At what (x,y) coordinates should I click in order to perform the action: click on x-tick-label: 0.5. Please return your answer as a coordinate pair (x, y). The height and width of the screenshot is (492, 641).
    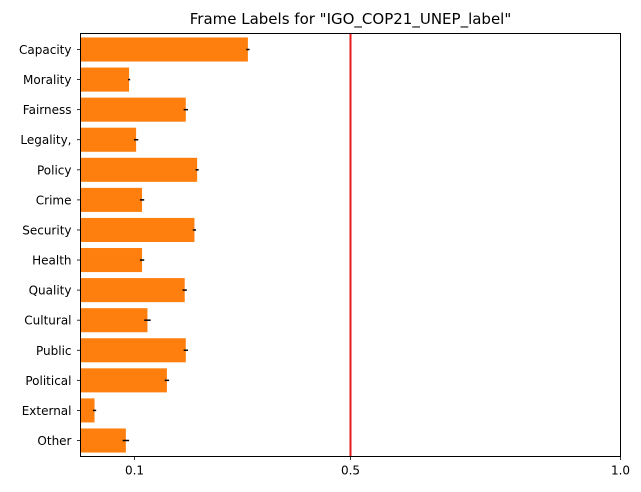
    Looking at the image, I should click on (350, 471).